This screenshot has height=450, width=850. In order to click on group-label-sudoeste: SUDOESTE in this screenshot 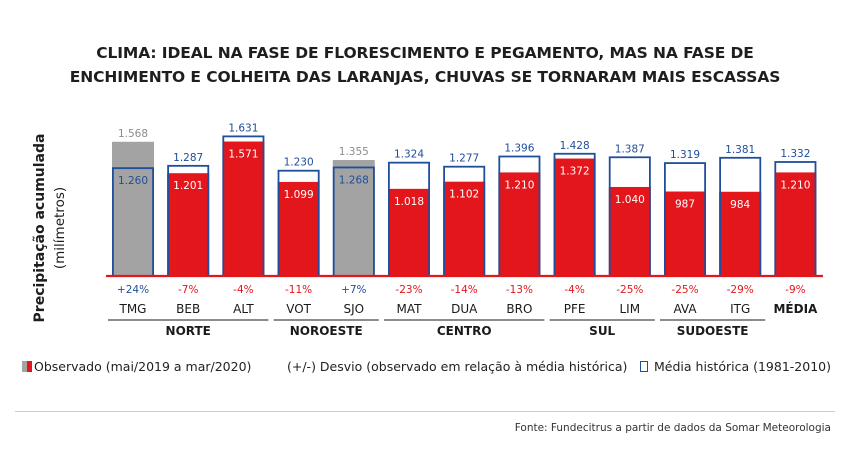, I will do `click(713, 331)`.